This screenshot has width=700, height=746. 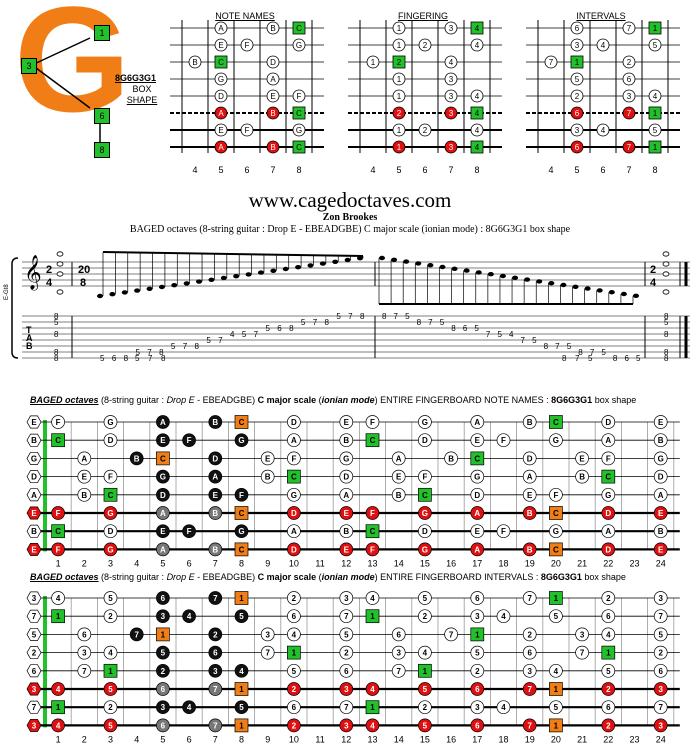 I want to click on fret-number: 15, so click(x=425, y=739).